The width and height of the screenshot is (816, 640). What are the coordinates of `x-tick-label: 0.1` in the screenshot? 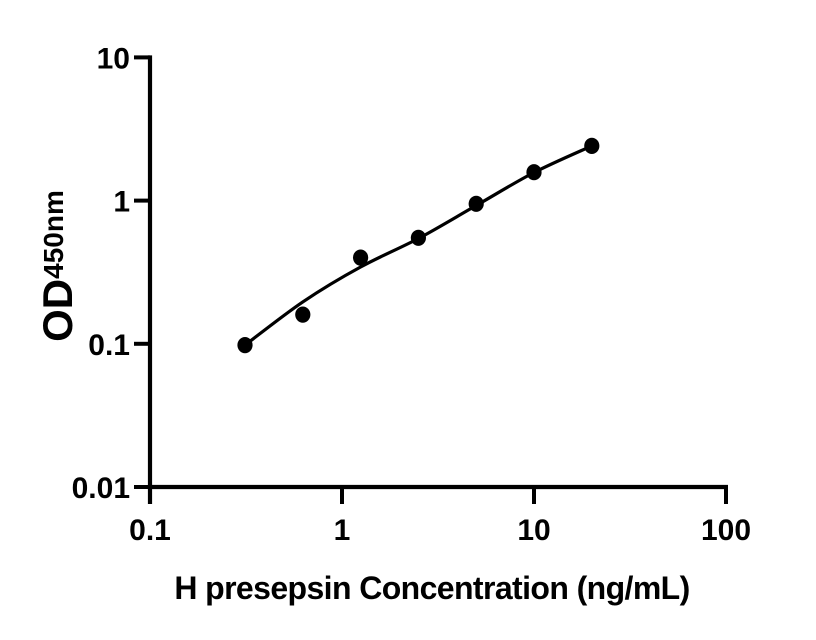 It's located at (150, 530).